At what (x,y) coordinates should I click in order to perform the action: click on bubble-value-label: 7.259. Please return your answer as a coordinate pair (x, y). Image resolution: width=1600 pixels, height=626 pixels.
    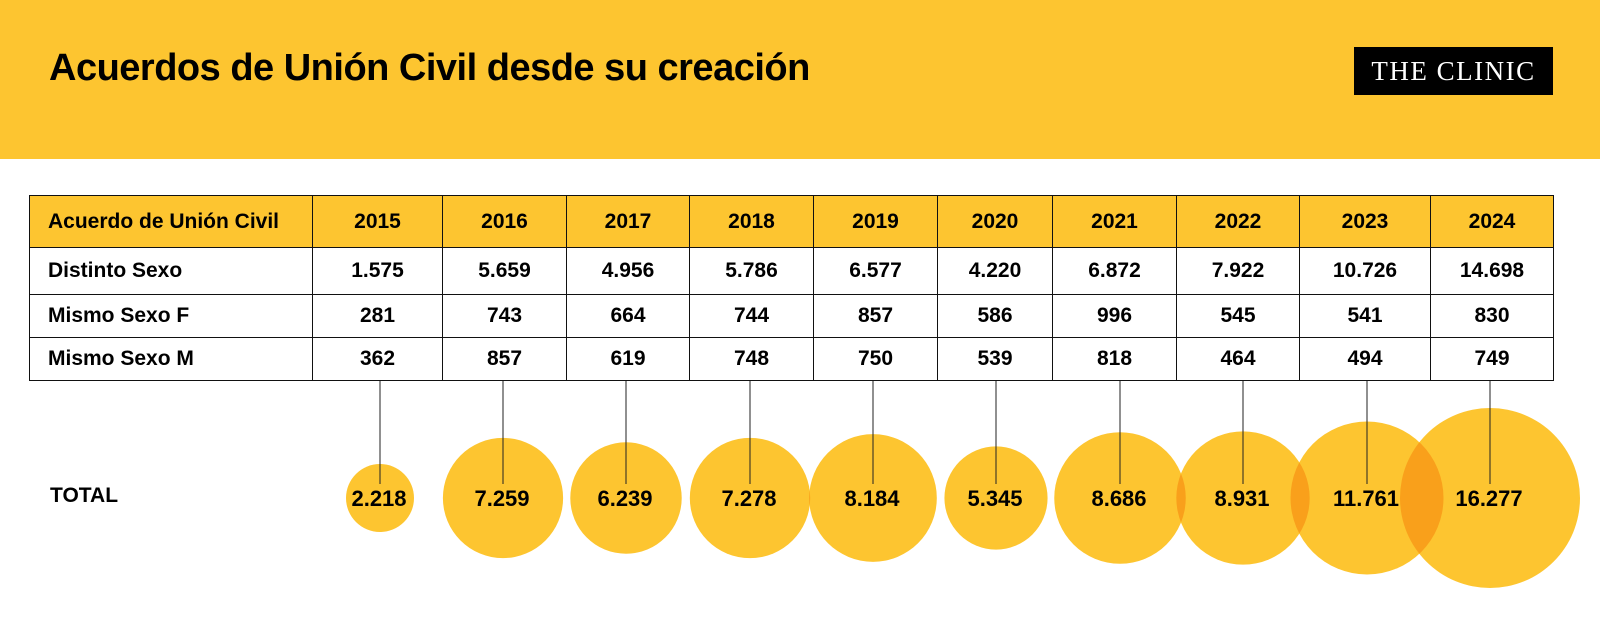
    Looking at the image, I should click on (501, 498).